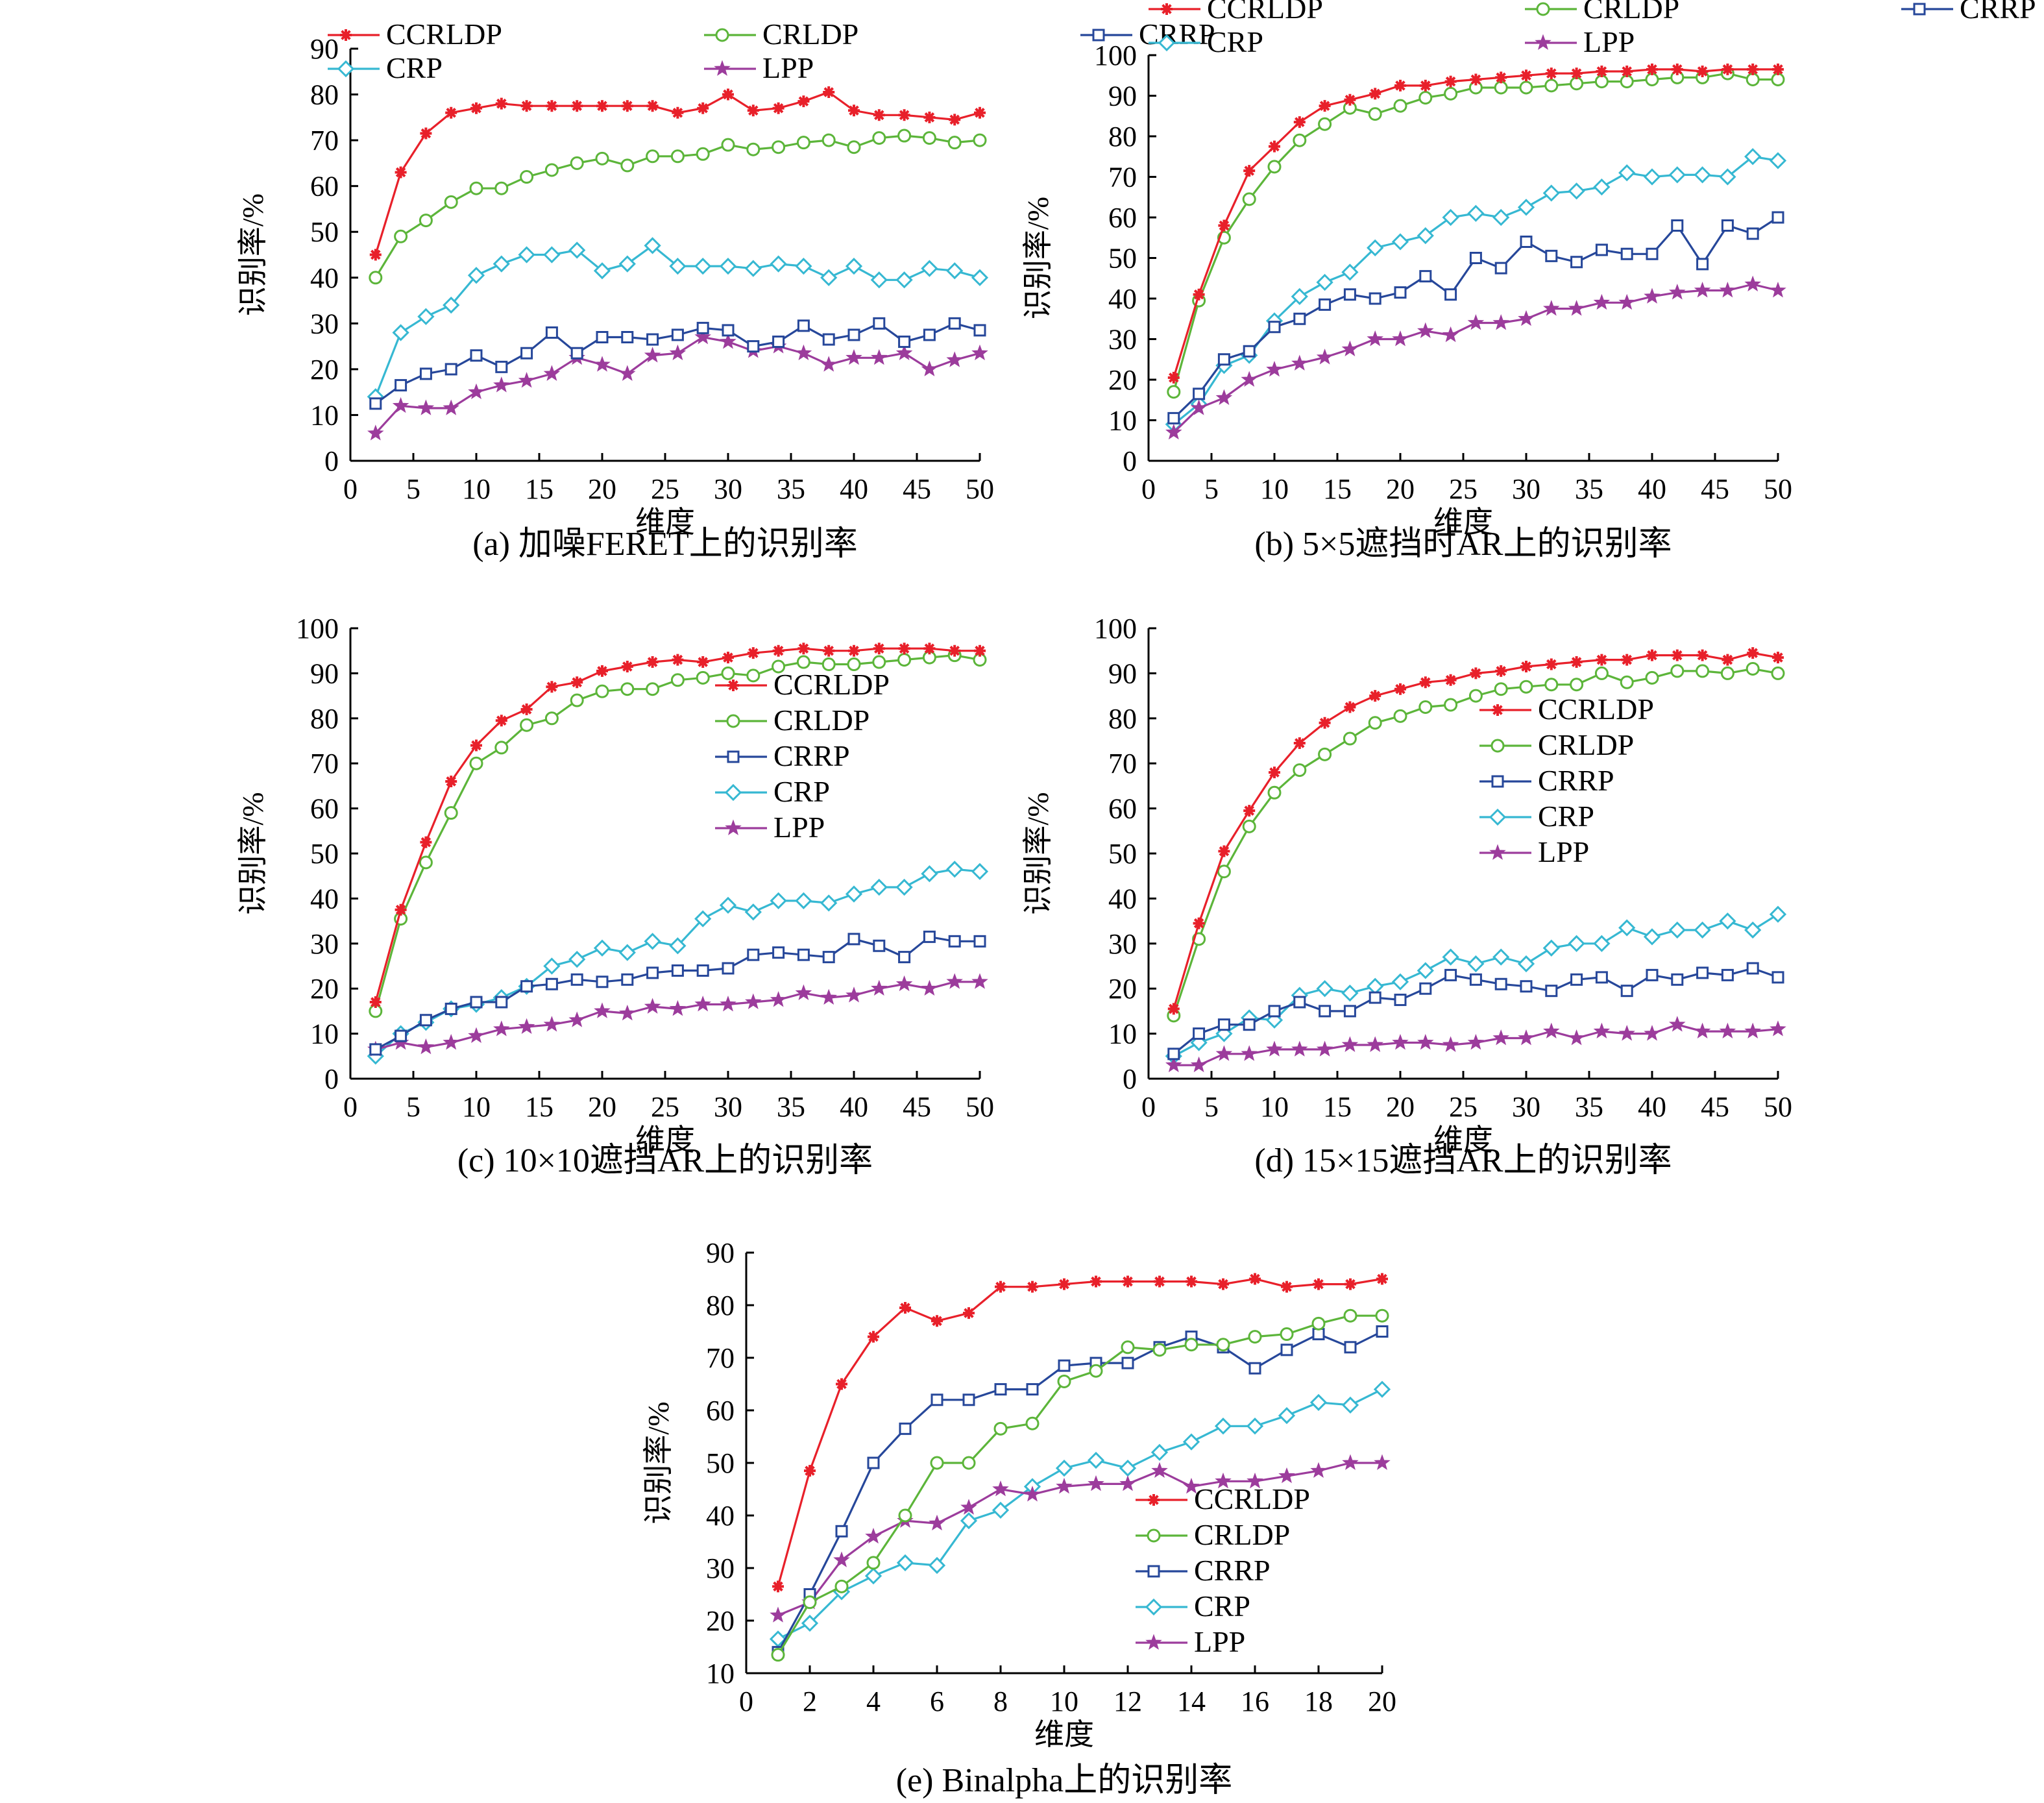 The height and width of the screenshot is (1803, 2044). I want to click on legend: CCRLDP CRLDP CRRP CRP LPP, so click(771, 51).